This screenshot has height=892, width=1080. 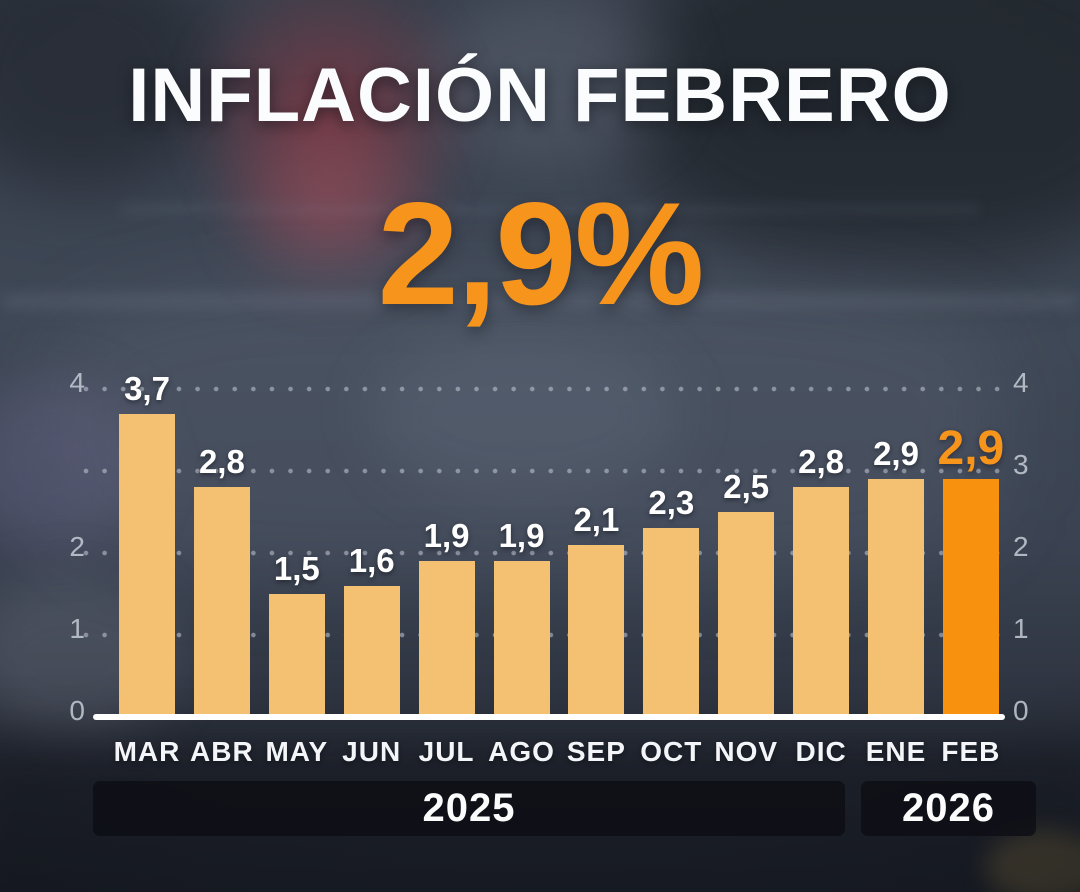 I want to click on background-hand-shadow, so click(x=855, y=130).